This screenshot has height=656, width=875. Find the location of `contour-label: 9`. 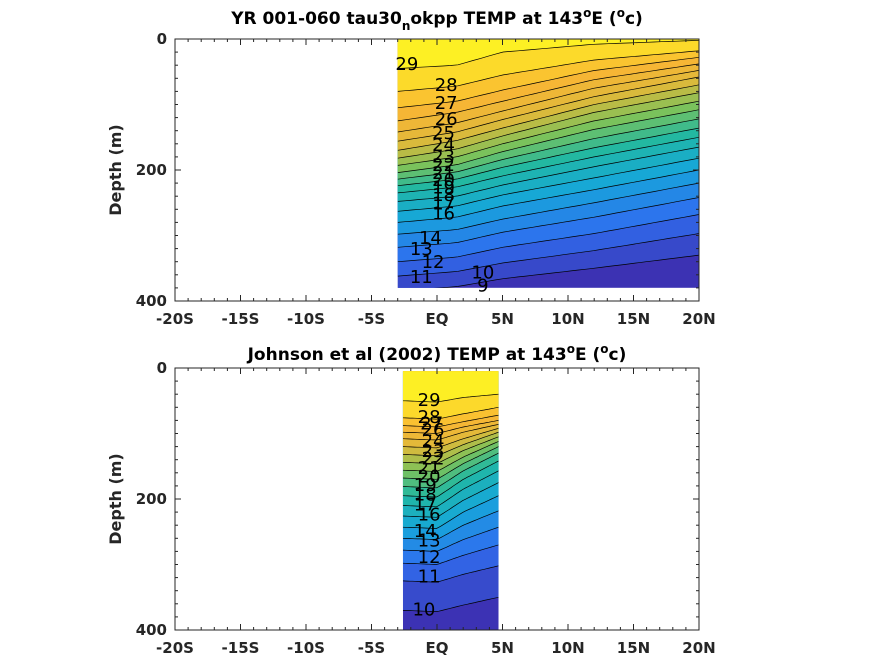

contour-label: 9 is located at coordinates (482, 286).